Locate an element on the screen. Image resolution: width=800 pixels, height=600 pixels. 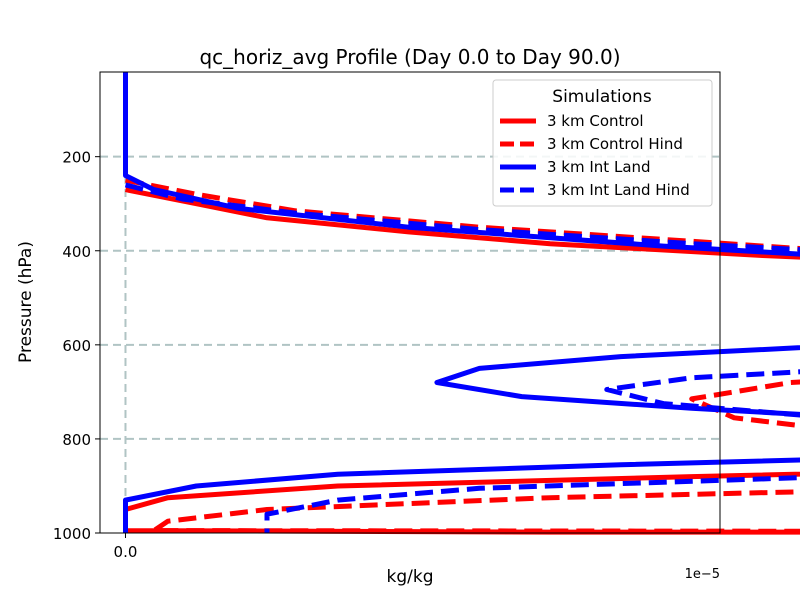
x-axis-scale-label: 1e−5 is located at coordinates (702, 574).